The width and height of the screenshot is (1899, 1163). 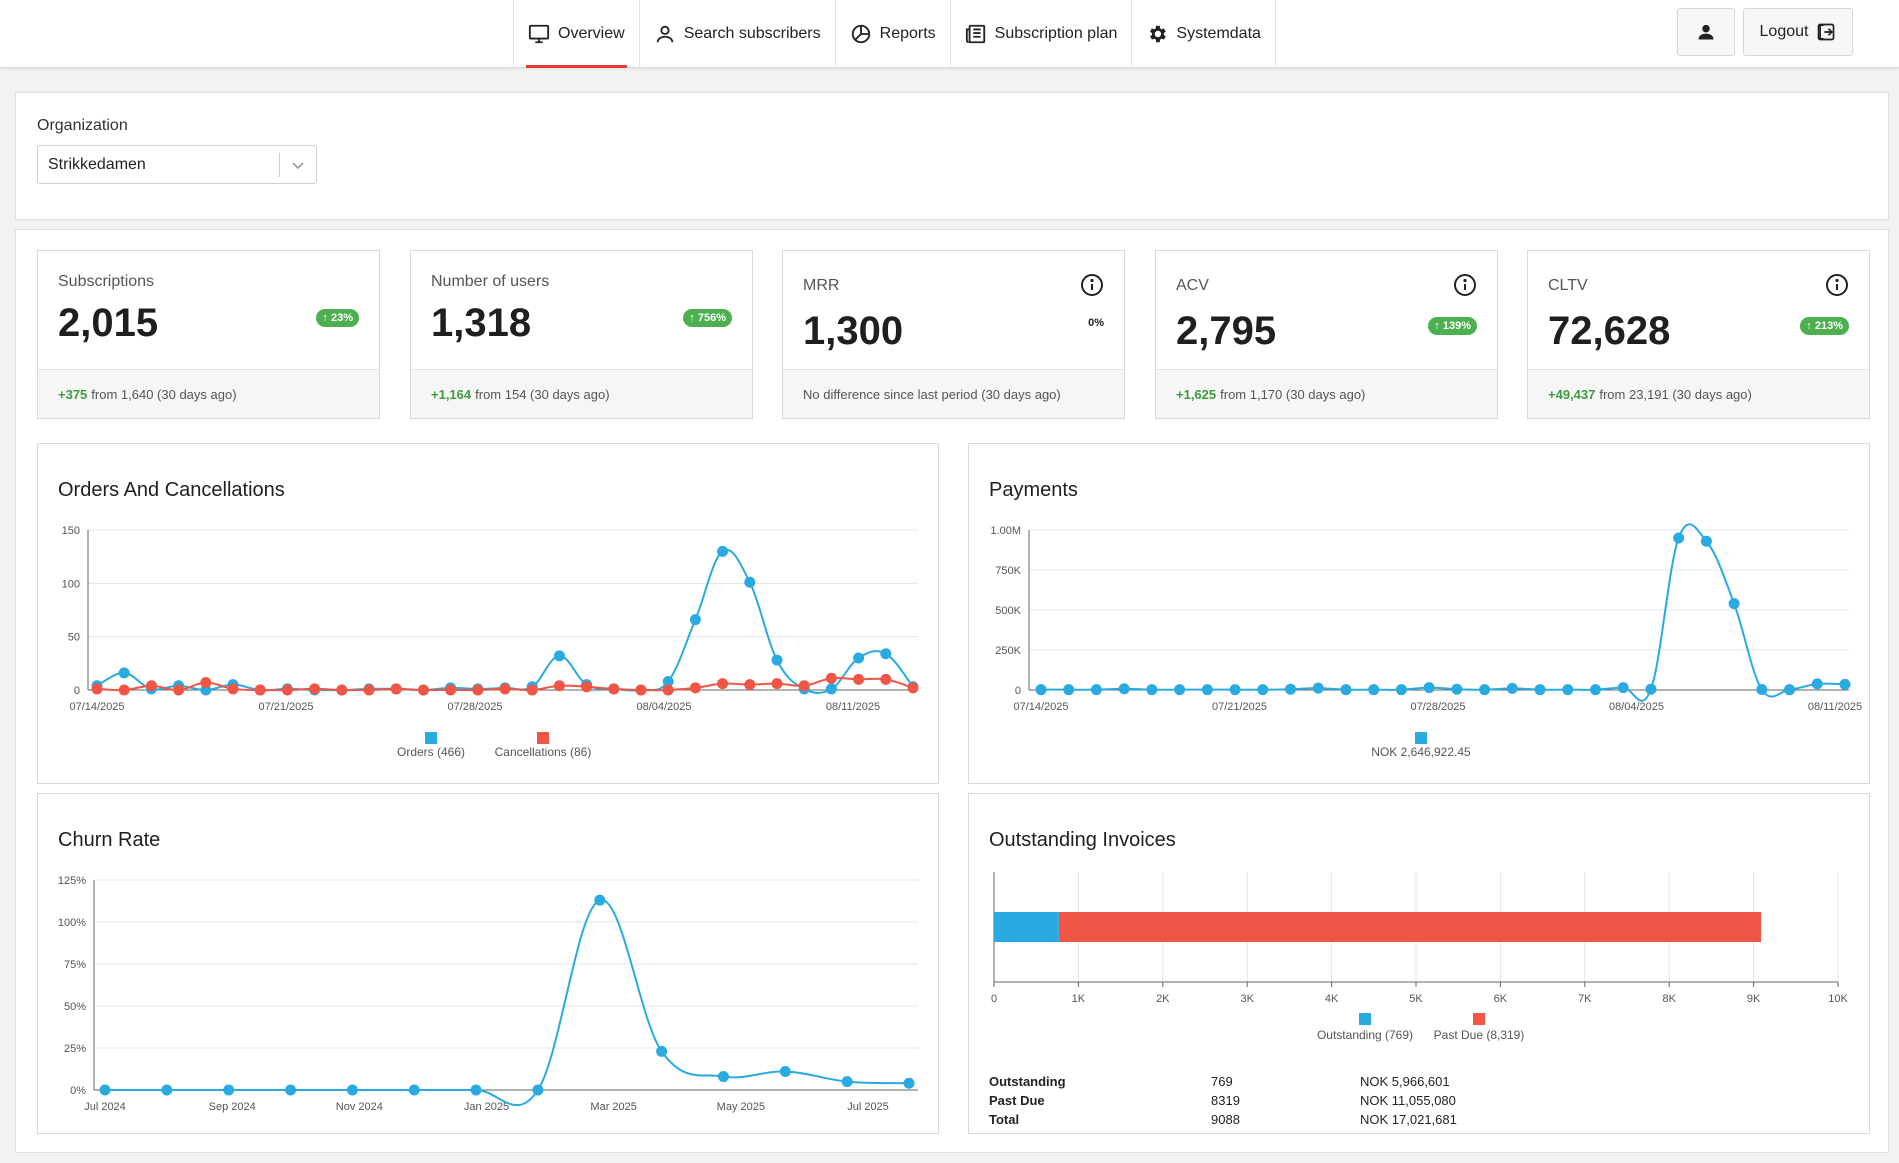 What do you see at coordinates (1572, 394) in the screenshot?
I see `stat-delta: +49,437` at bounding box center [1572, 394].